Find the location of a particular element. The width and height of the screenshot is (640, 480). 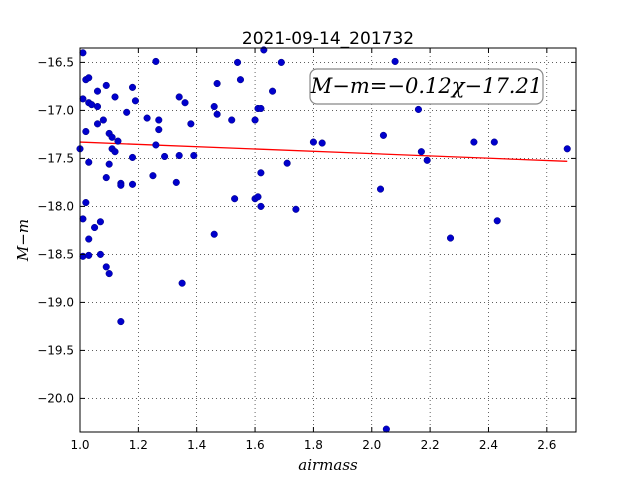

y-tick-label: −16.5 is located at coordinates (55, 62).